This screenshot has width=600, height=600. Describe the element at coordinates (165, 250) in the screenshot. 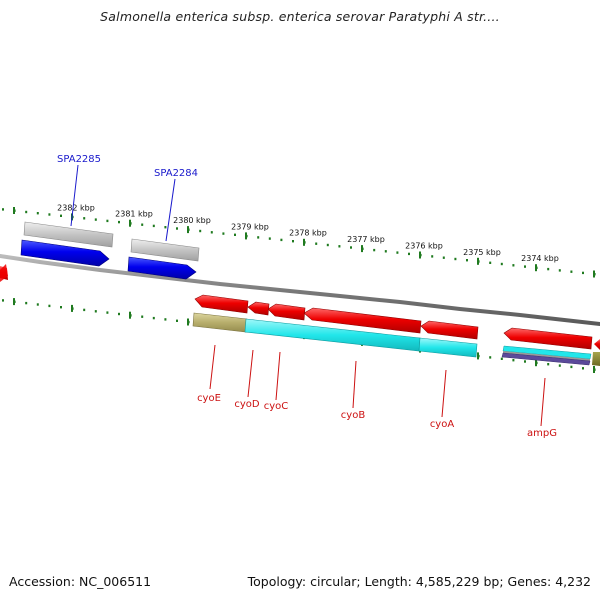

I see `gene-feature-spa2284-gray` at that location.